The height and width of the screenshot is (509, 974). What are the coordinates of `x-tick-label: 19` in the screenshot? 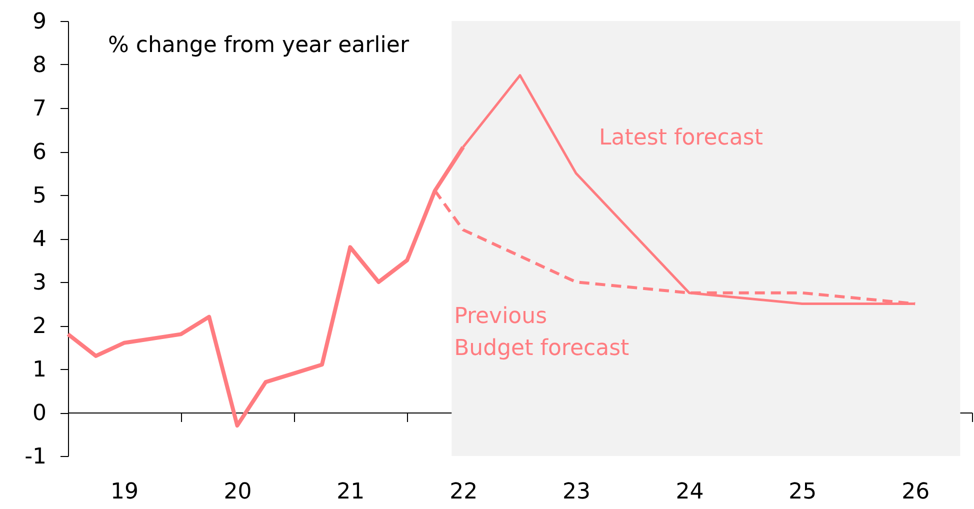 It's located at (124, 492).